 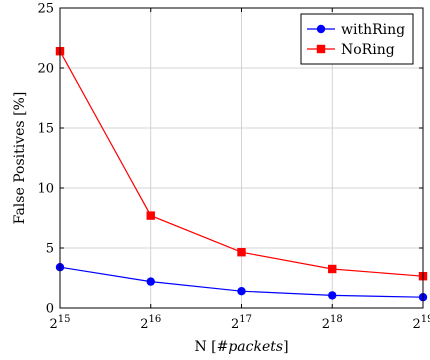 I want to click on y-tick-label: 20, so click(x=45, y=69).